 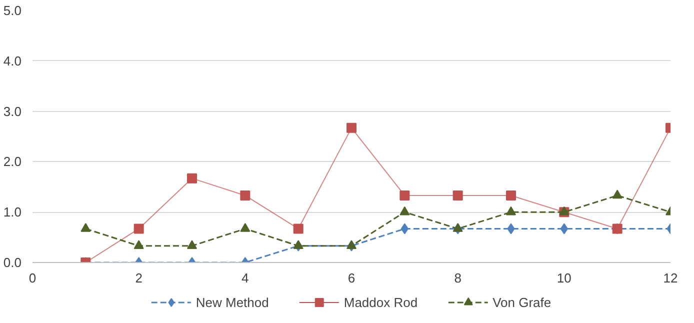 I want to click on legend-label: Von Grafe, so click(x=522, y=302).